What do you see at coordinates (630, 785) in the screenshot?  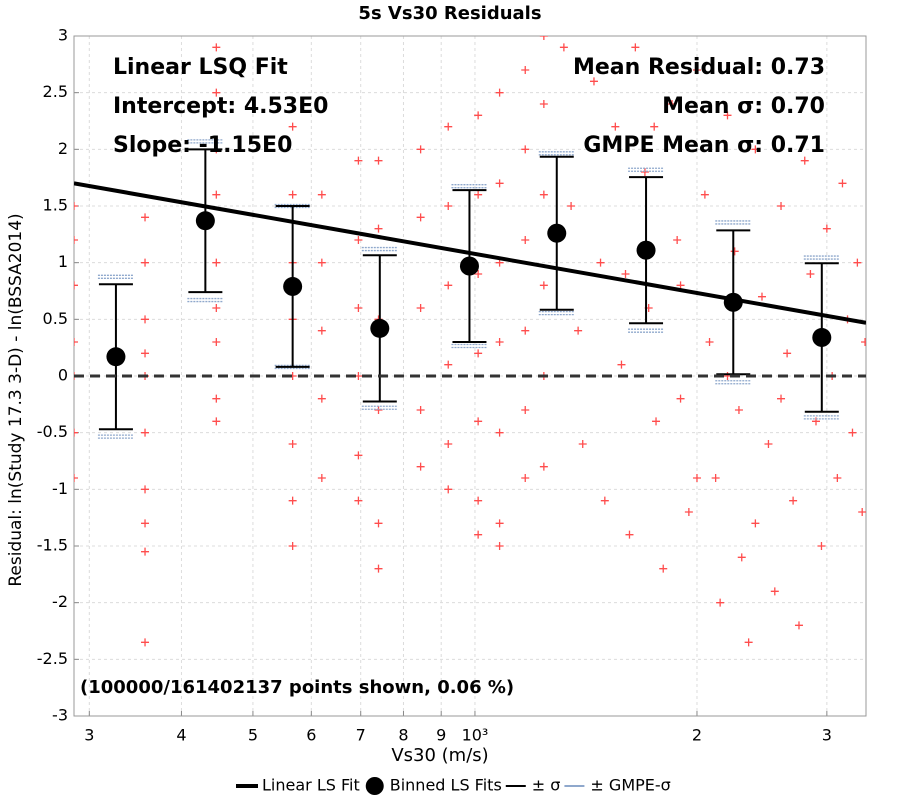 I see `legend-label: ± GMPE-σ` at bounding box center [630, 785].